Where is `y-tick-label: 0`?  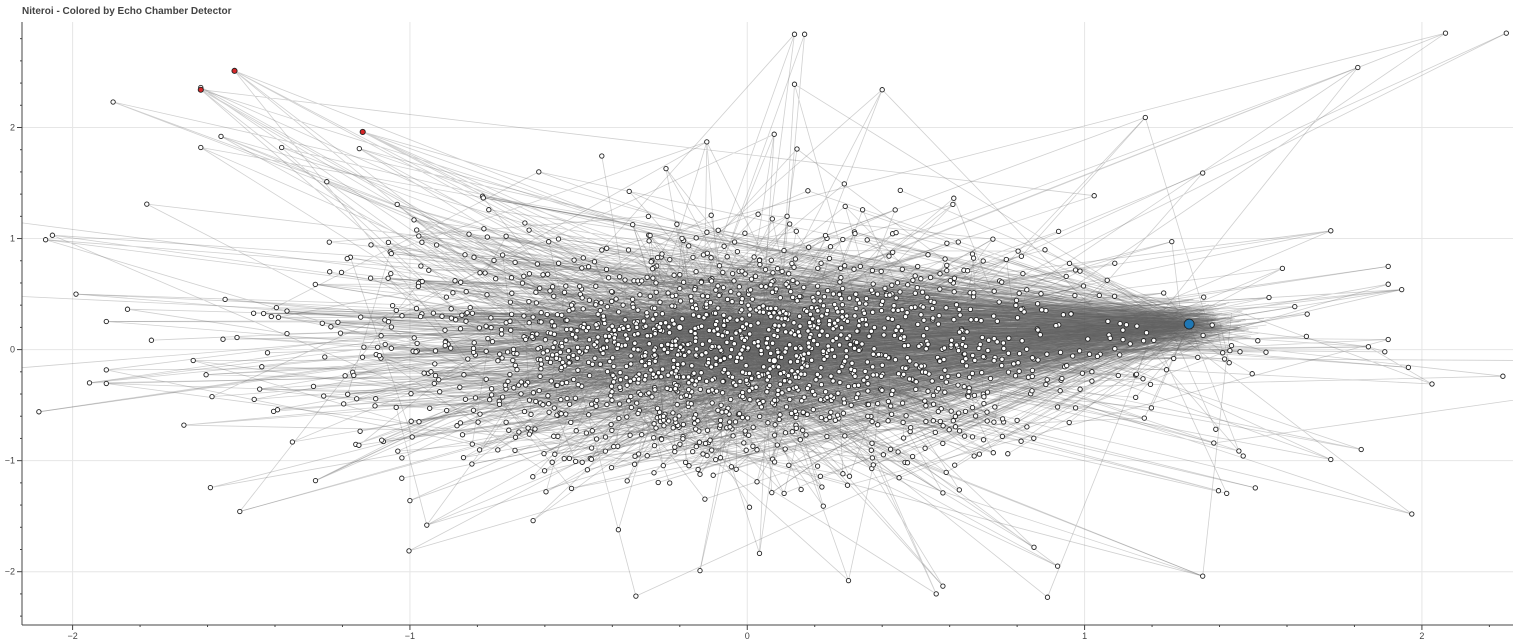
y-tick-label: 0 is located at coordinates (12, 350).